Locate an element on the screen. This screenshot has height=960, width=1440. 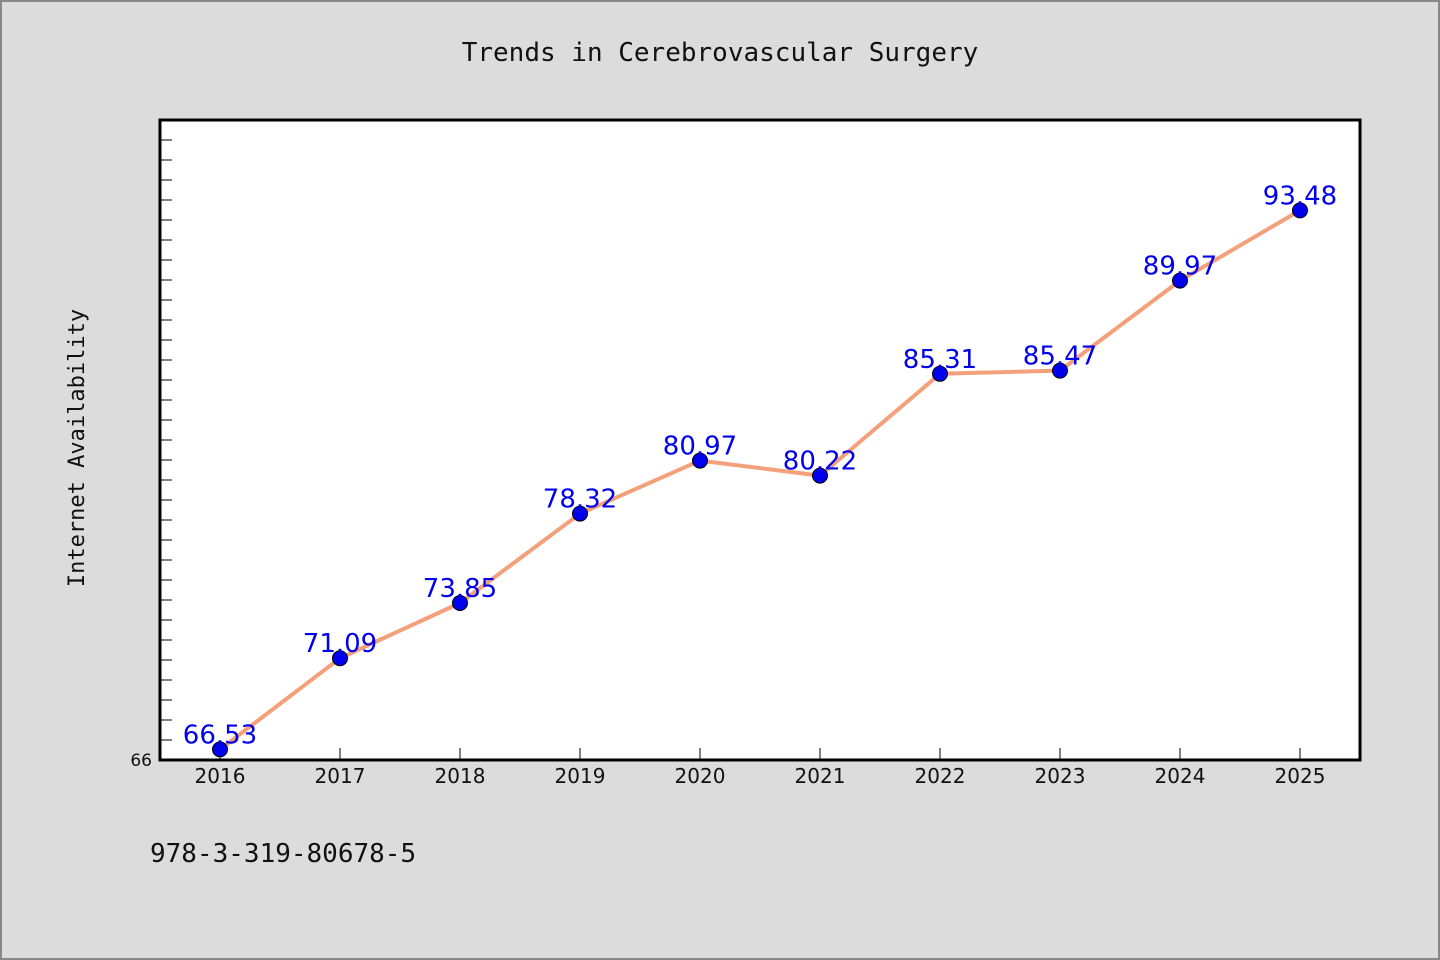
data-label: 89.97 is located at coordinates (1180, 267).